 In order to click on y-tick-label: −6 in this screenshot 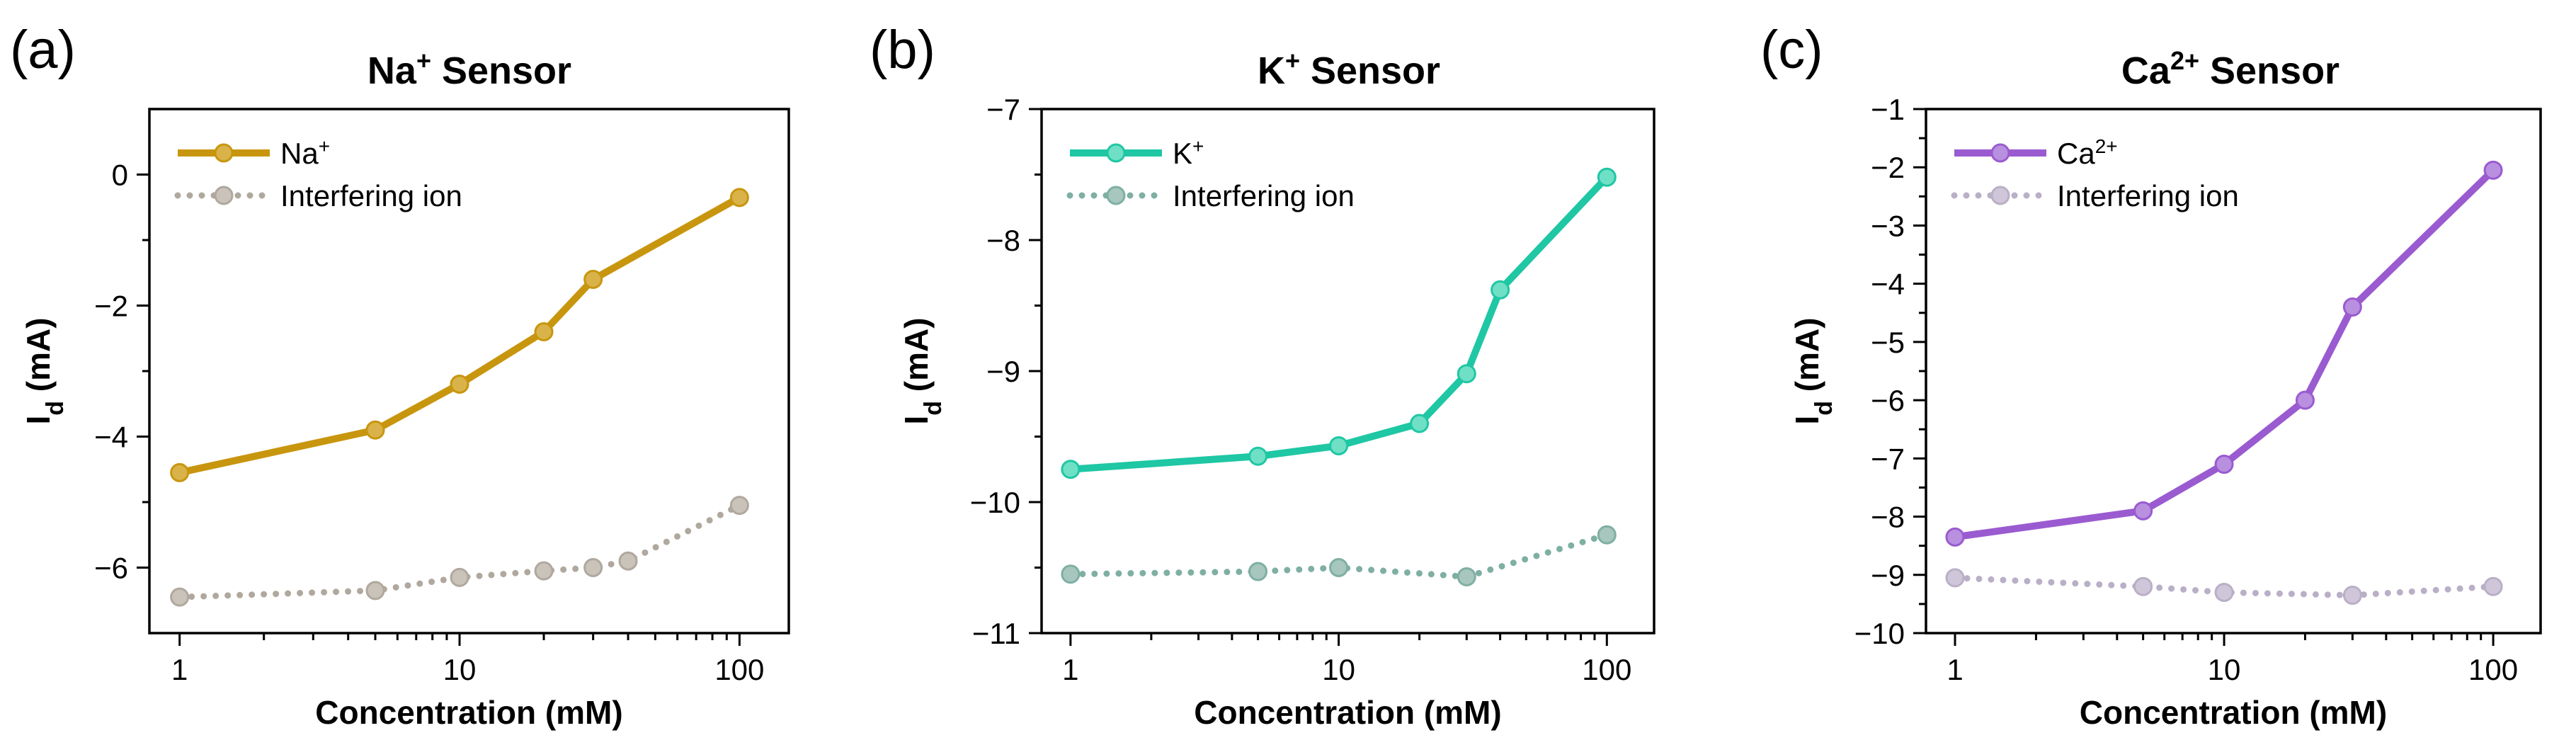, I will do `click(111, 568)`.